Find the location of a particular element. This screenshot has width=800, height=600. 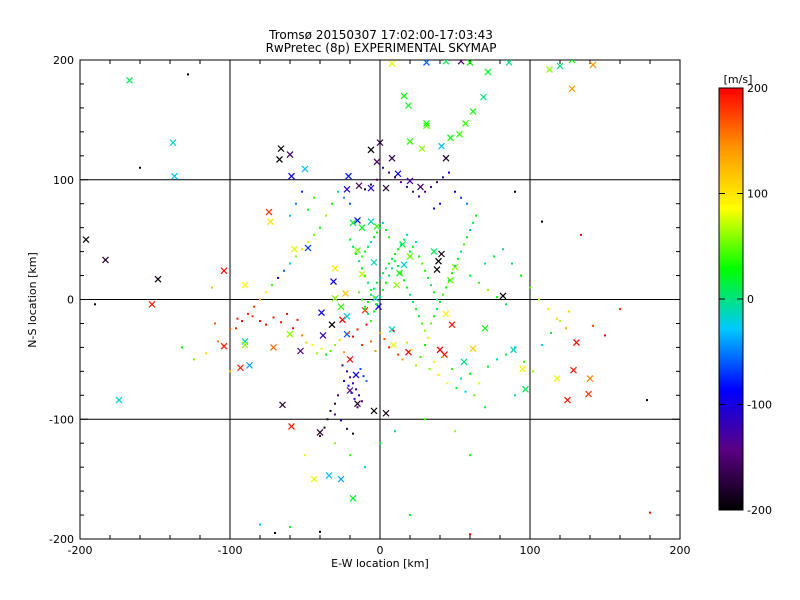

colorbar-tick-label: 0 is located at coordinates (750, 299).